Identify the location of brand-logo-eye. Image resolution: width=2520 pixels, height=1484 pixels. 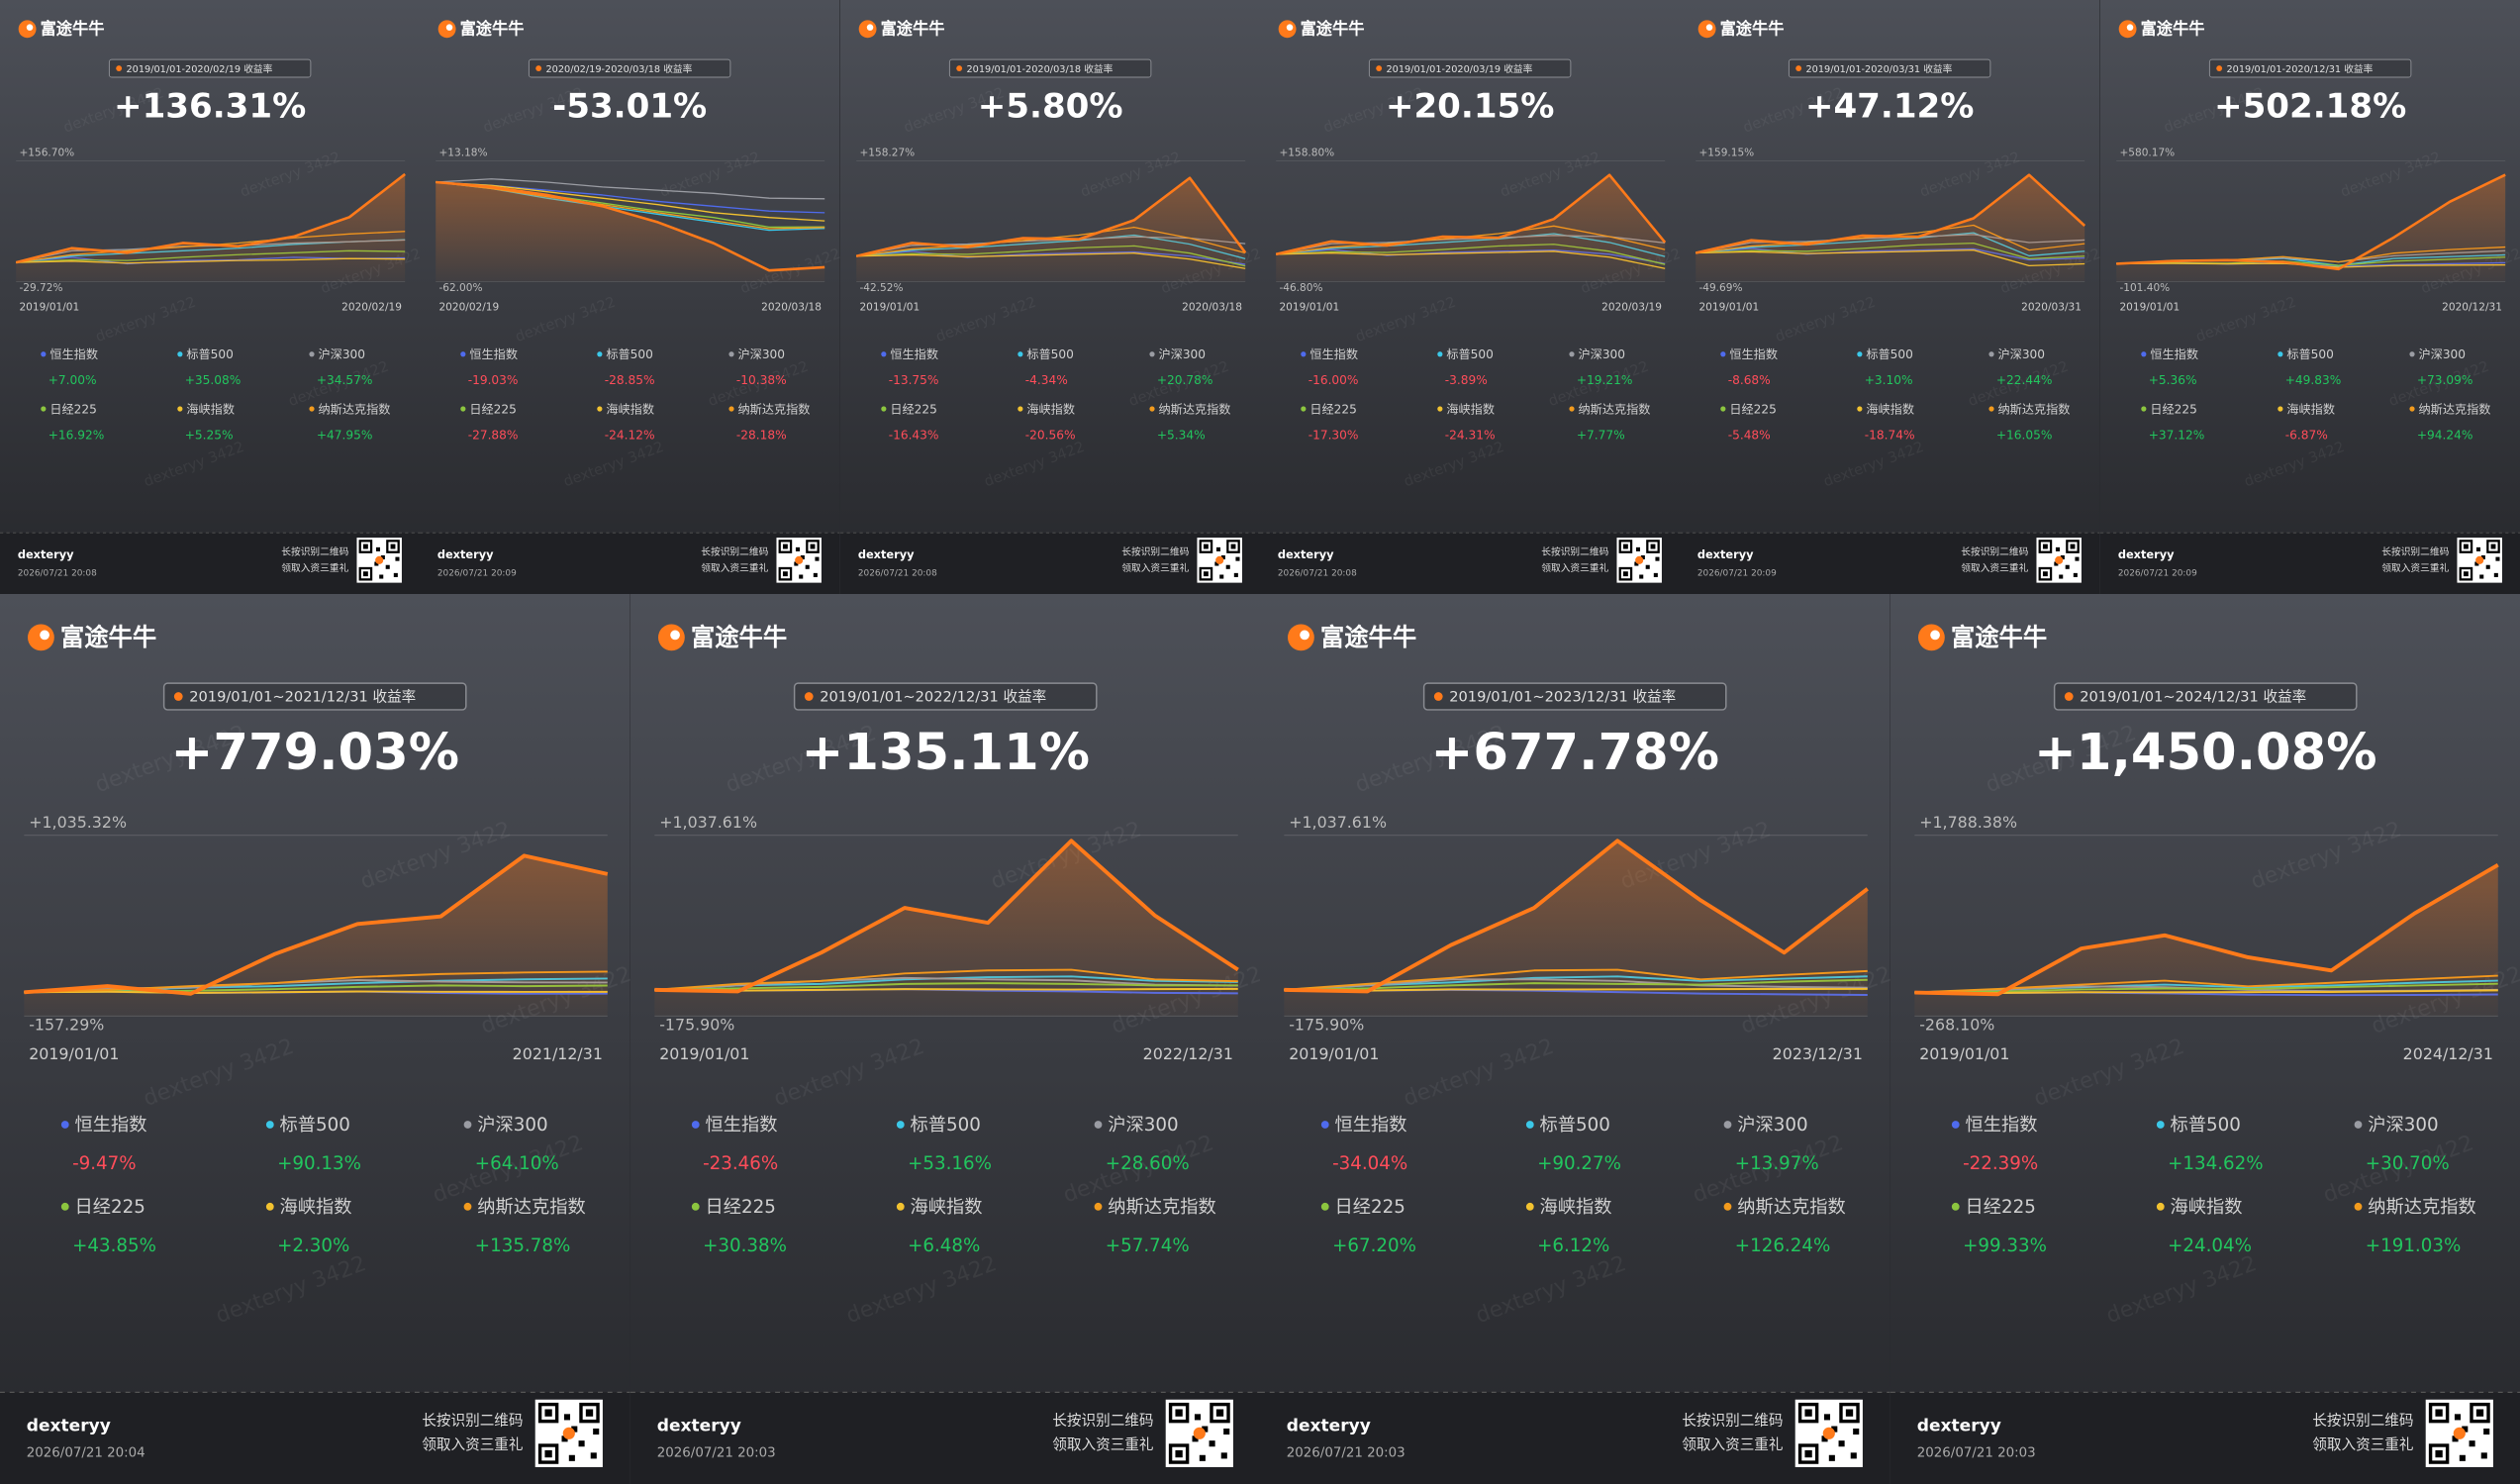
(44, 635).